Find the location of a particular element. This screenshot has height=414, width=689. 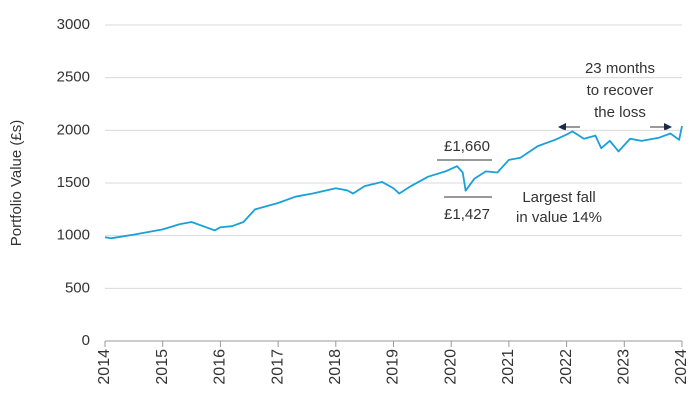

y-tick-label: 1500 is located at coordinates (73, 182).